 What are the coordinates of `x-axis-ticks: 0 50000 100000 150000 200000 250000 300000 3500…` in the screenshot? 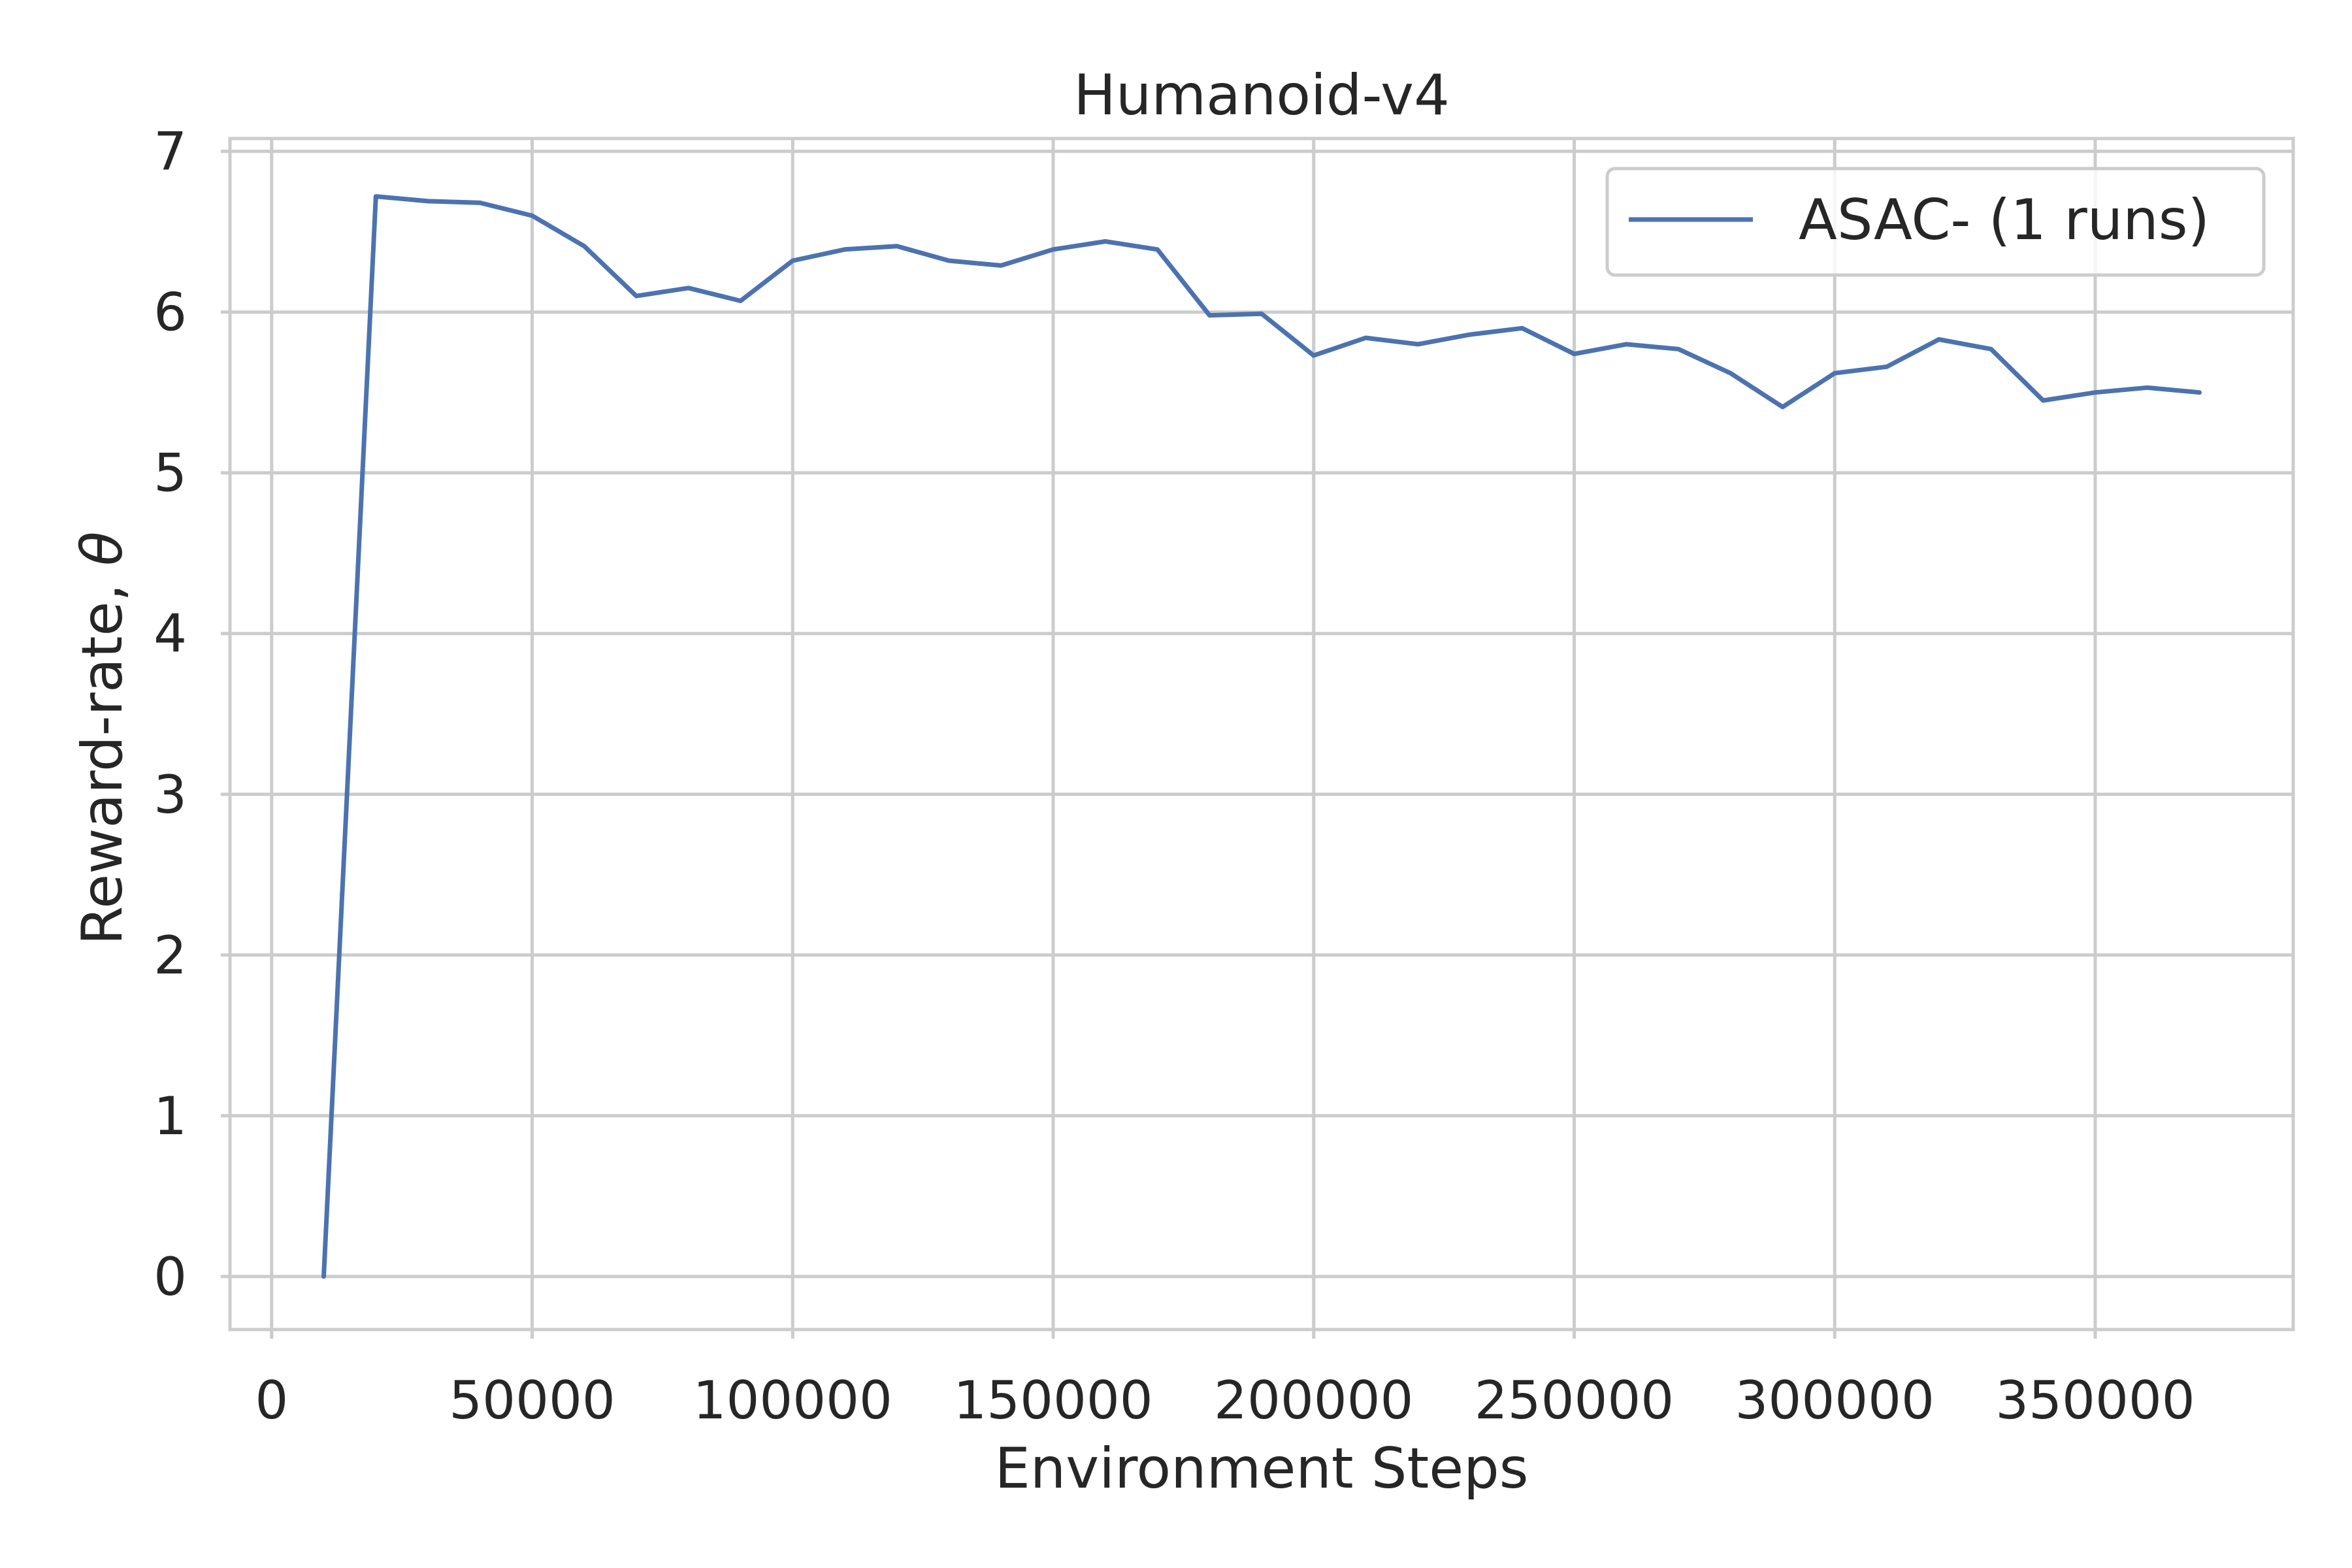 It's located at (1225, 1380).